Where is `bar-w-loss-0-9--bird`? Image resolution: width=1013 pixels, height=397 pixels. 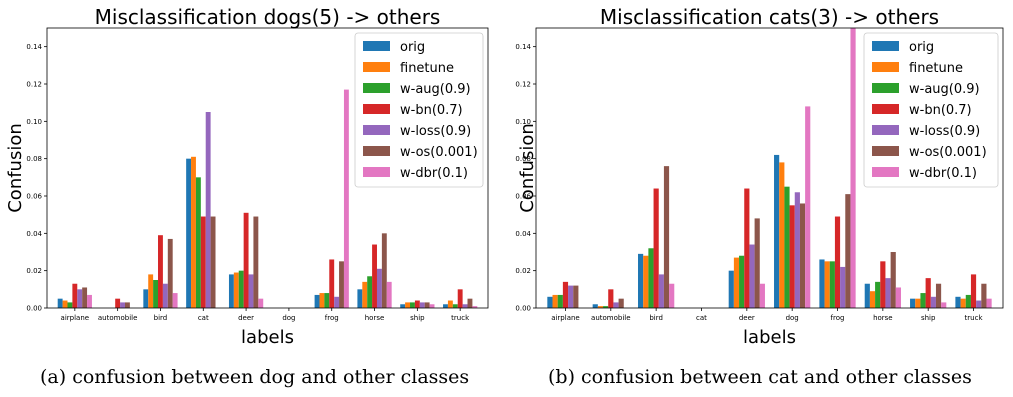 bar-w-loss-0-9--bird is located at coordinates (165, 295).